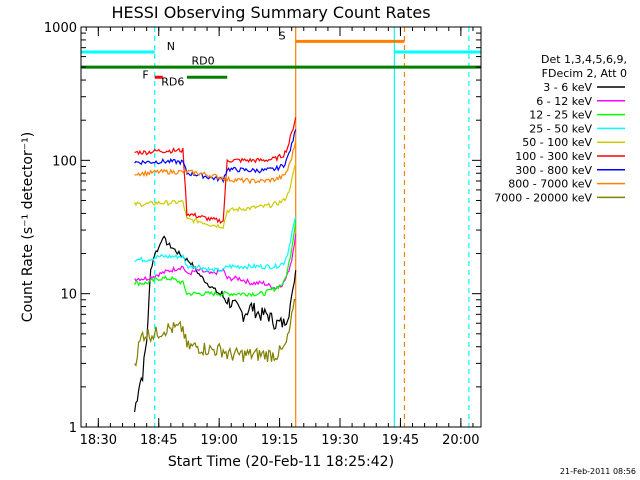 The width and height of the screenshot is (640, 480). What do you see at coordinates (553, 170) in the screenshot?
I see `legend-label: 300 - 800 keV` at bounding box center [553, 170].